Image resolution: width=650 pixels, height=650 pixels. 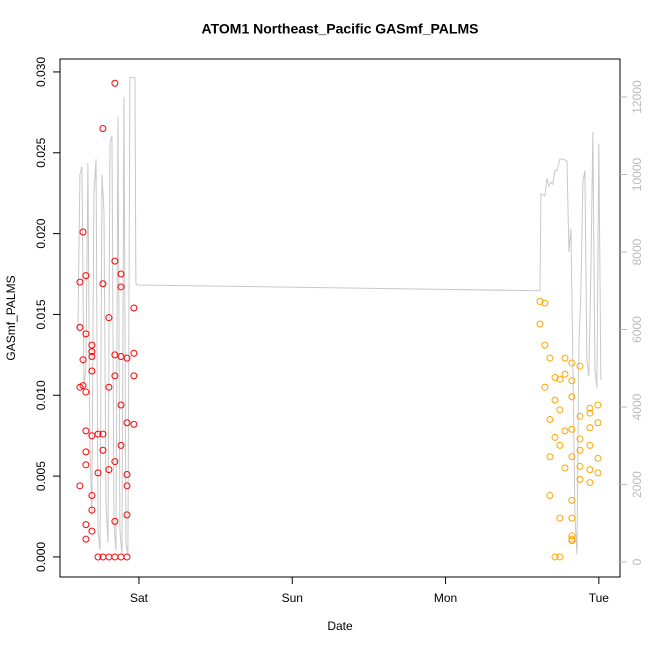 I want to click on y-axis-label: GASmf_PALMS, so click(x=11, y=317).